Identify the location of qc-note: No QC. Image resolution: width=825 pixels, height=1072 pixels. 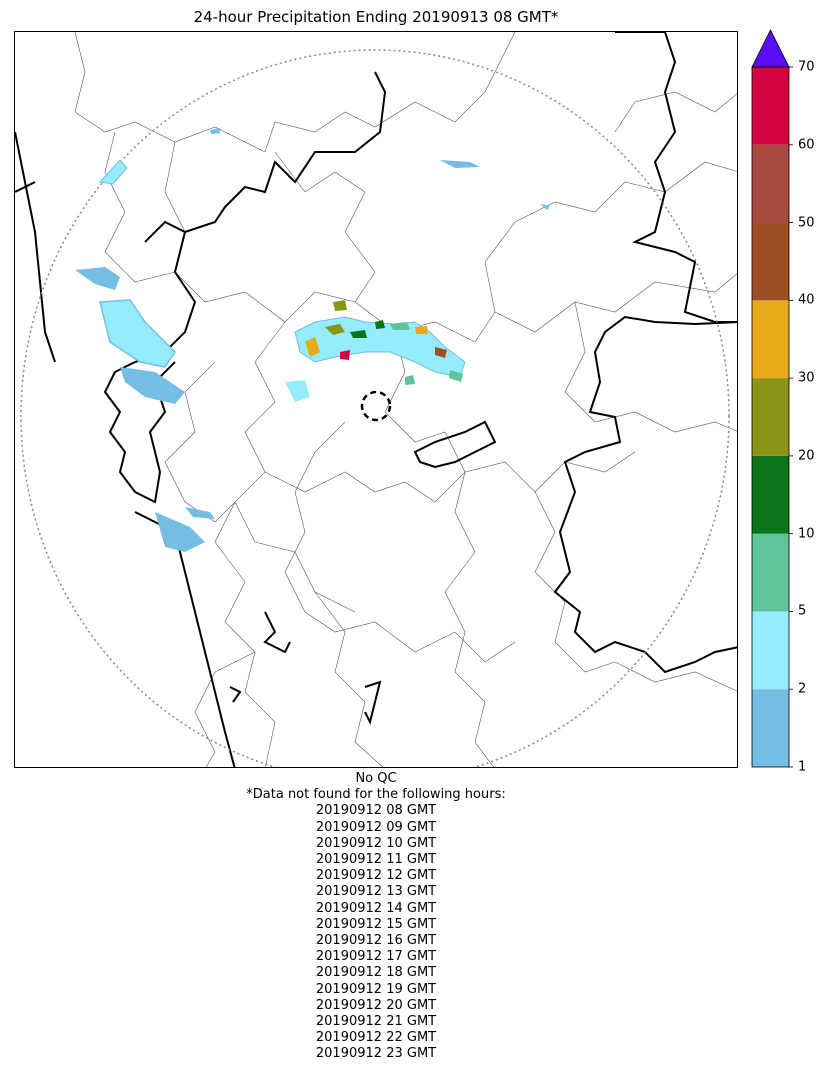
(376, 778).